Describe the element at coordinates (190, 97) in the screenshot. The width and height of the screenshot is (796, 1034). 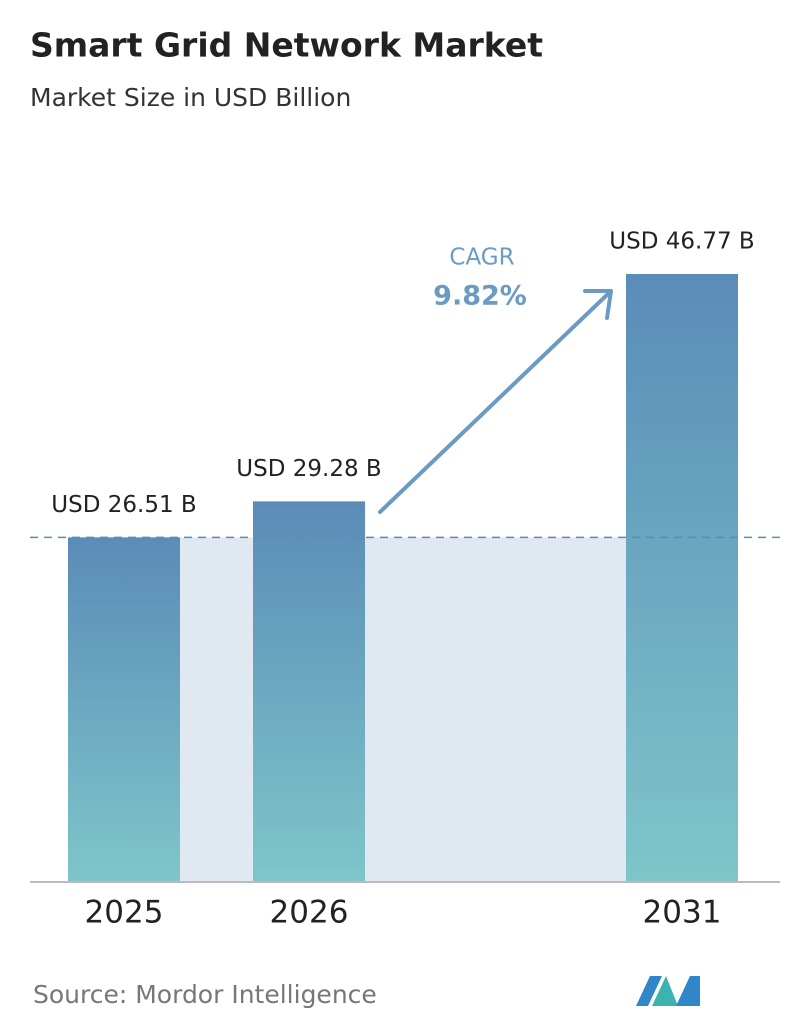
I see `chart-subtitle: Market Size in USD Billion` at that location.